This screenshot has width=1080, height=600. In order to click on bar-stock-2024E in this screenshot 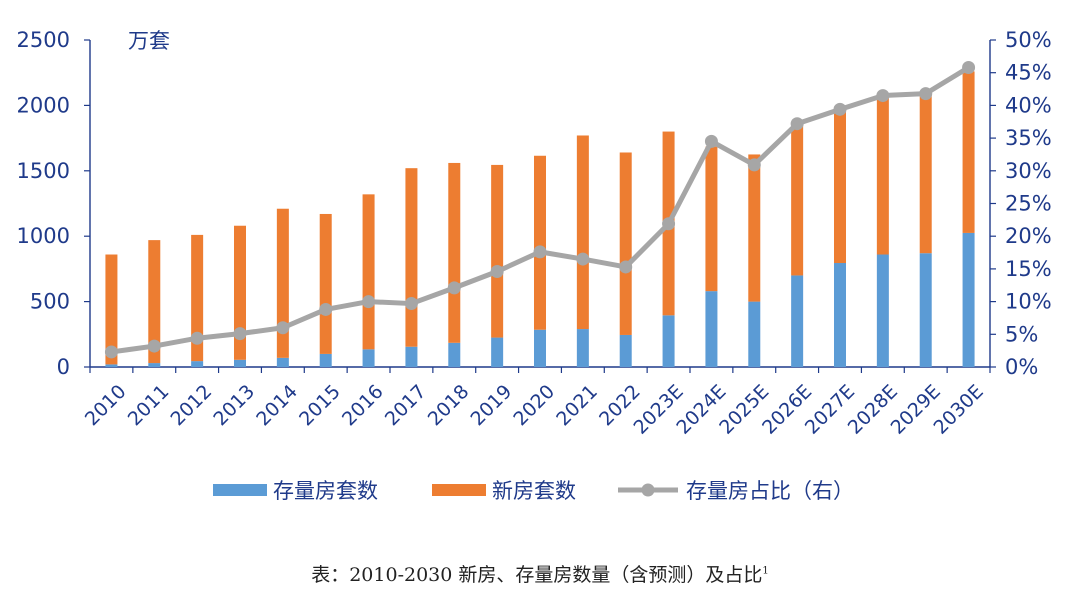, I will do `click(711, 329)`.